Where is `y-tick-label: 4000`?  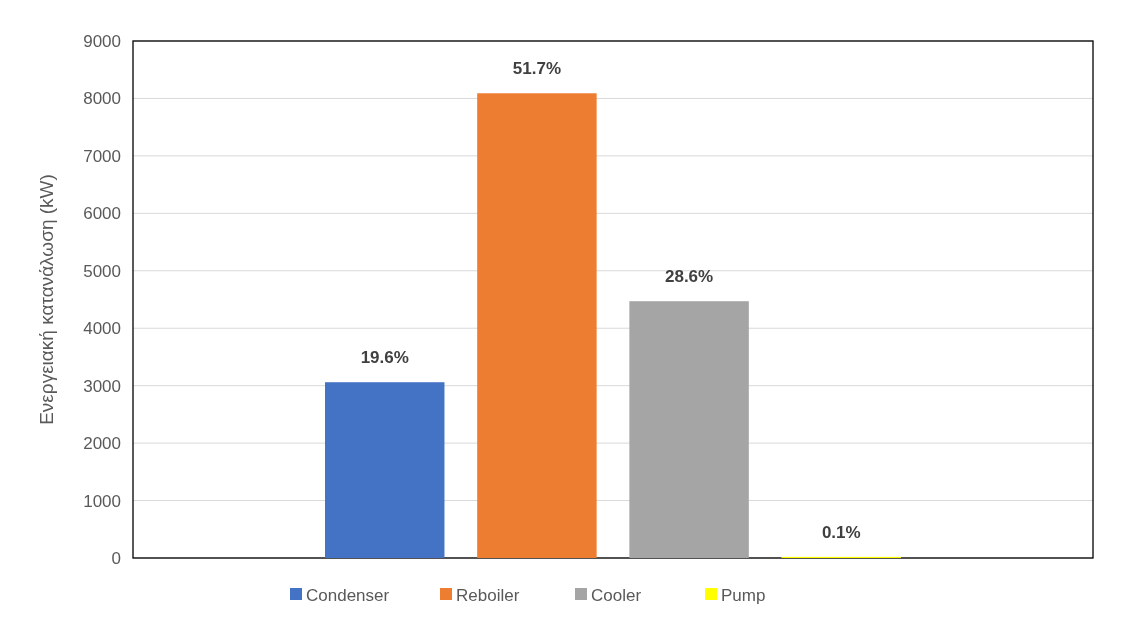
y-tick-label: 4000 is located at coordinates (102, 329).